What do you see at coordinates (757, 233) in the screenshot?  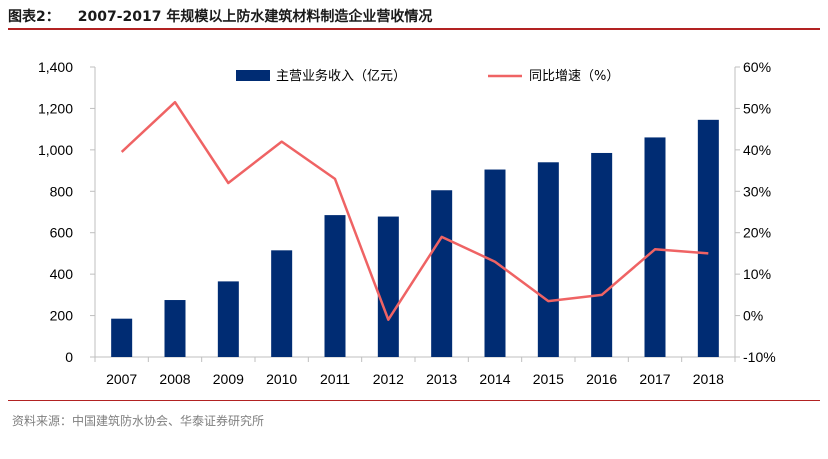 I see `right-axis-tick-label: 20%` at bounding box center [757, 233].